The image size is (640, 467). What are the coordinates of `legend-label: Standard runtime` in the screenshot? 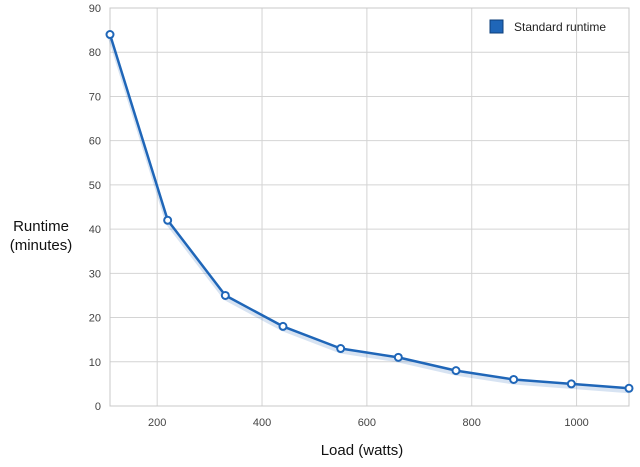 It's located at (560, 27).